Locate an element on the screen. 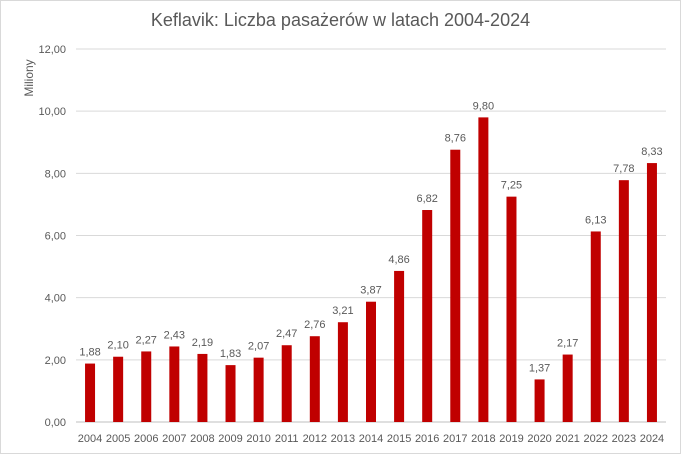 This screenshot has height=454, width=681. x-tick-label: 2021 is located at coordinates (567, 439).